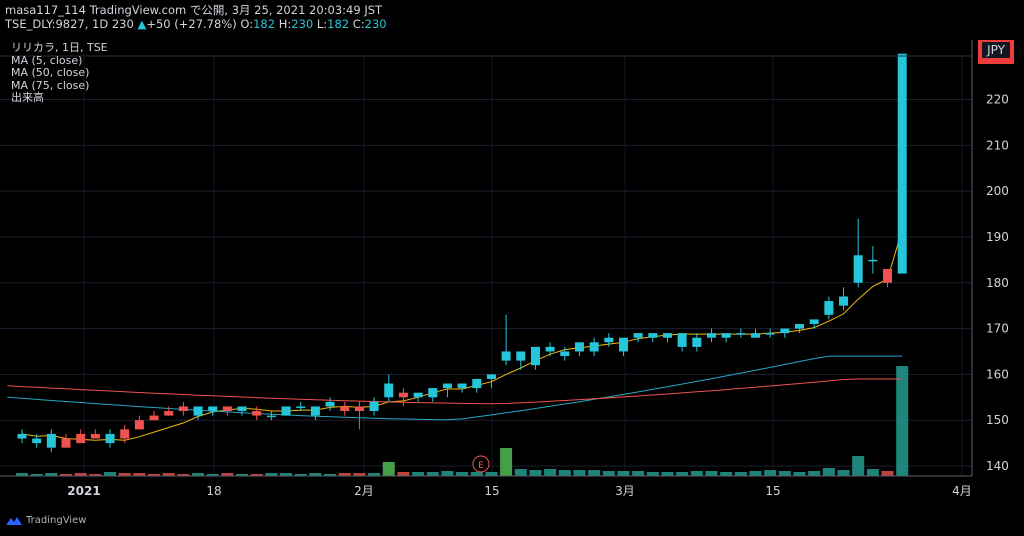 Image resolution: width=1024 pixels, height=536 pixels. I want to click on y-axis-ticks: 140 150 160 170 180 190 200 210 220, so click(997, 283).